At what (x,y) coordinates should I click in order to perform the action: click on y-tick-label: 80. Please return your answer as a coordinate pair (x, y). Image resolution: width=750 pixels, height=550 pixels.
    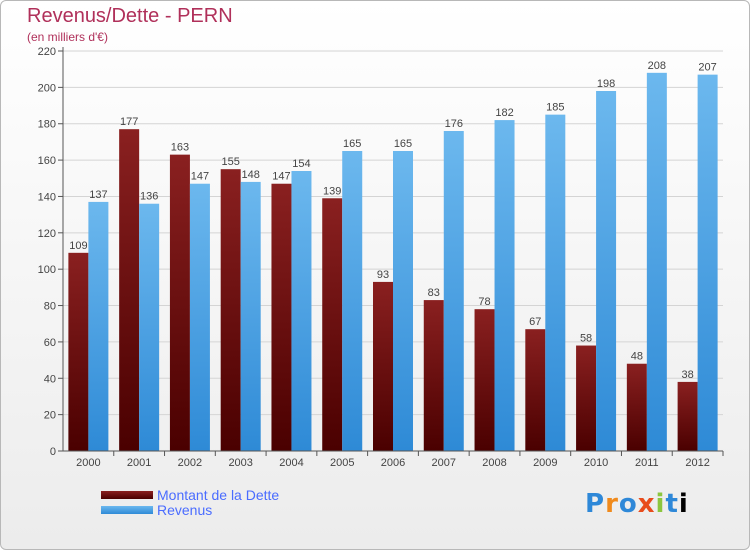
    Looking at the image, I should click on (50, 307).